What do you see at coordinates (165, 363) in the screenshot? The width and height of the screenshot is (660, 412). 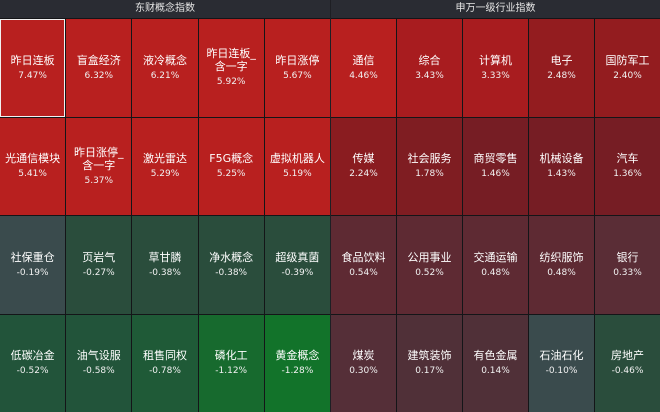 I see `heatmap-tile: 租售同权 -0.78%` at bounding box center [165, 363].